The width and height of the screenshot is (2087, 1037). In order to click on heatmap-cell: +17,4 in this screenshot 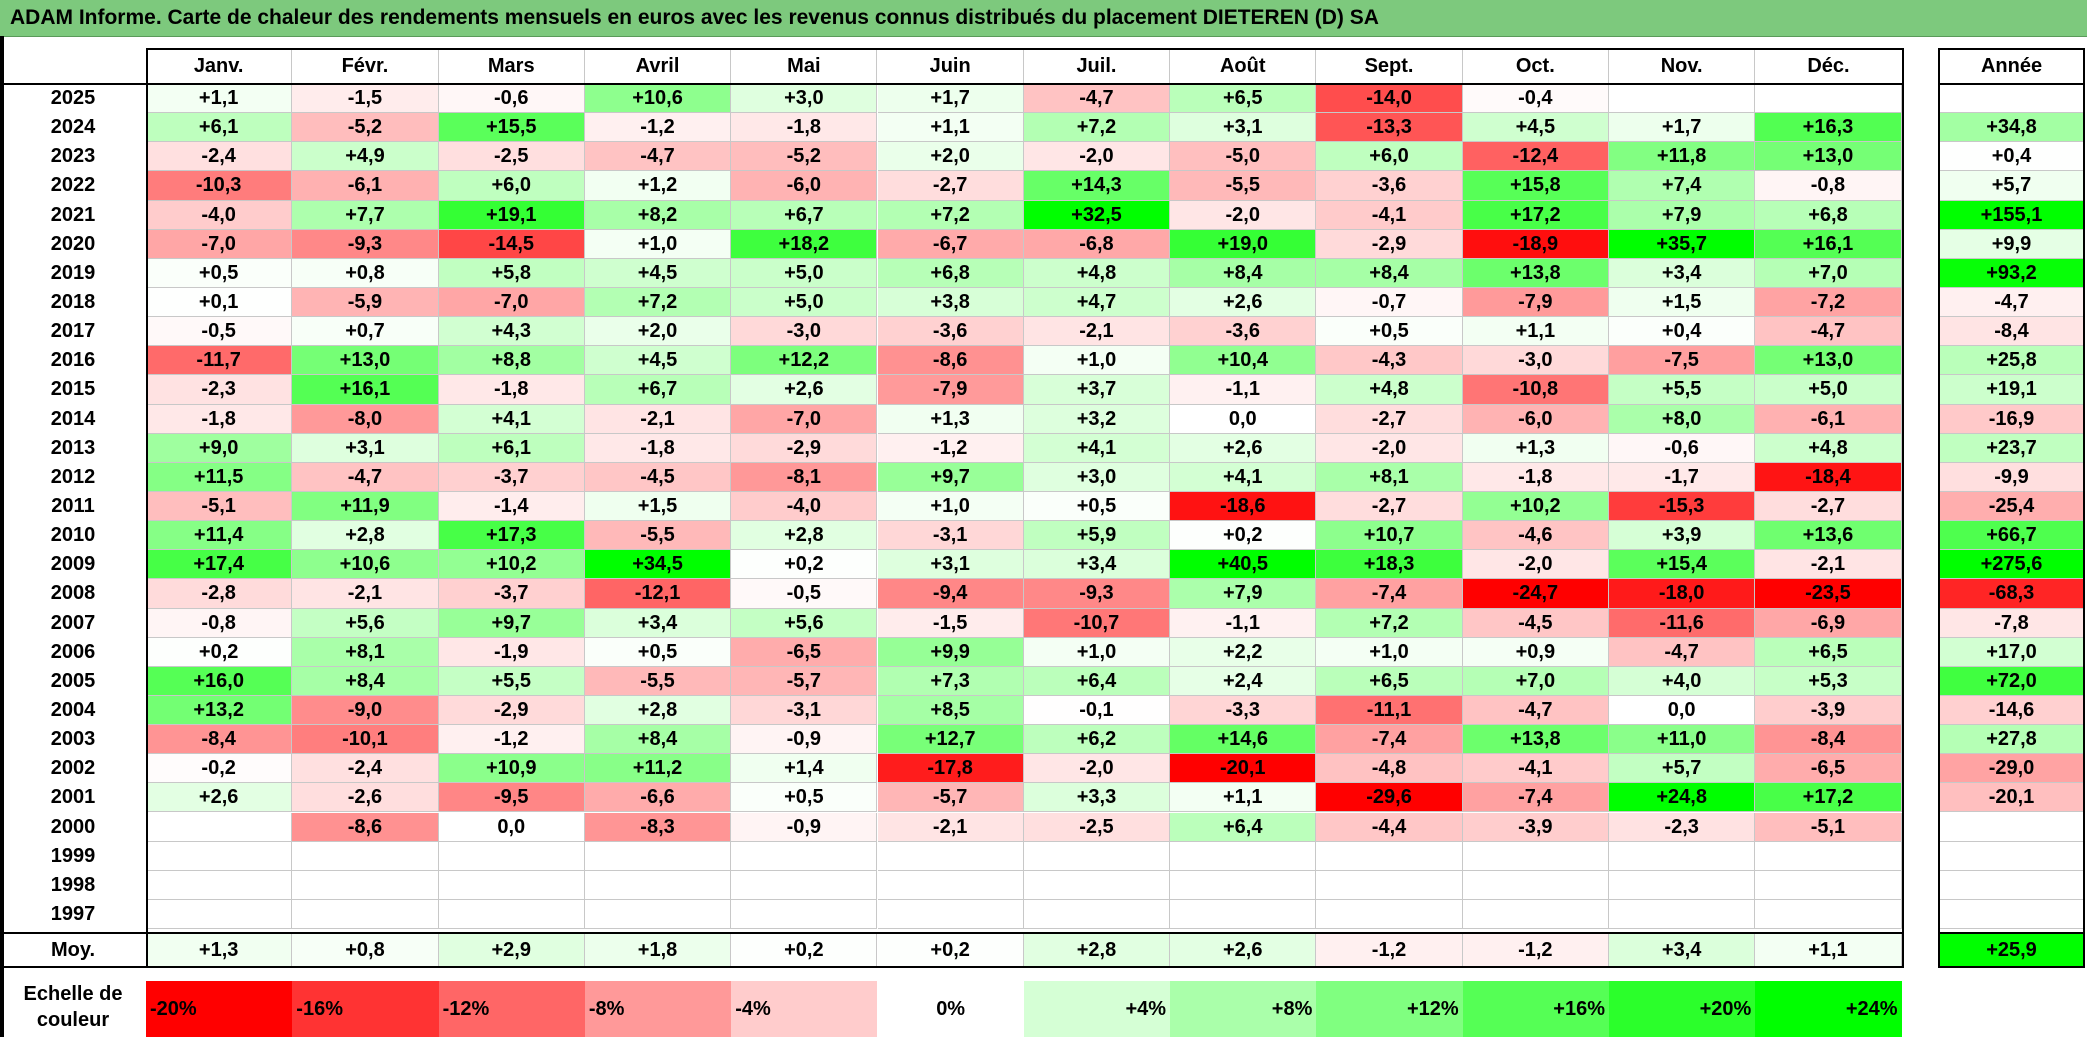, I will do `click(219, 565)`.